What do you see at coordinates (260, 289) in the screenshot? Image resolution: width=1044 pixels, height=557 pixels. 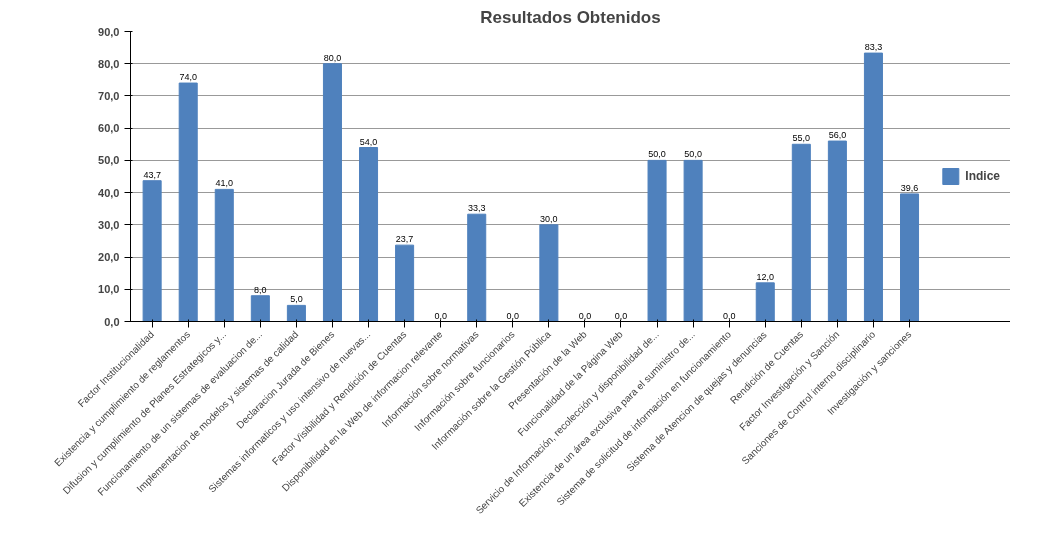 I see `data-label: 8,0` at bounding box center [260, 289].